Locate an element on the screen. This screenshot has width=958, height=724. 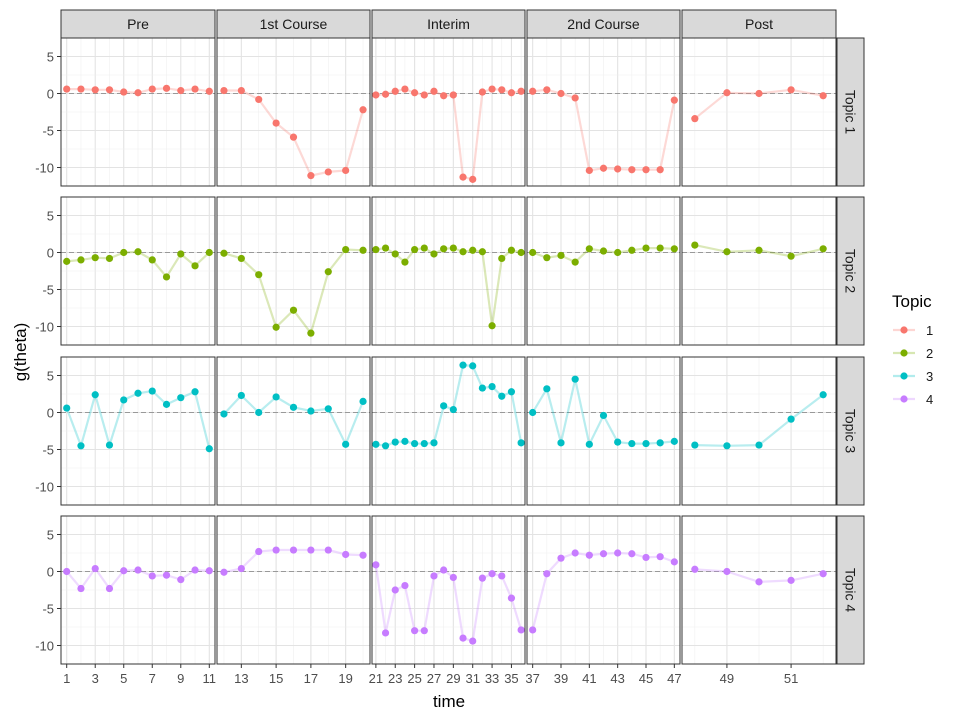
x-tick-label: 27 is located at coordinates (434, 678).